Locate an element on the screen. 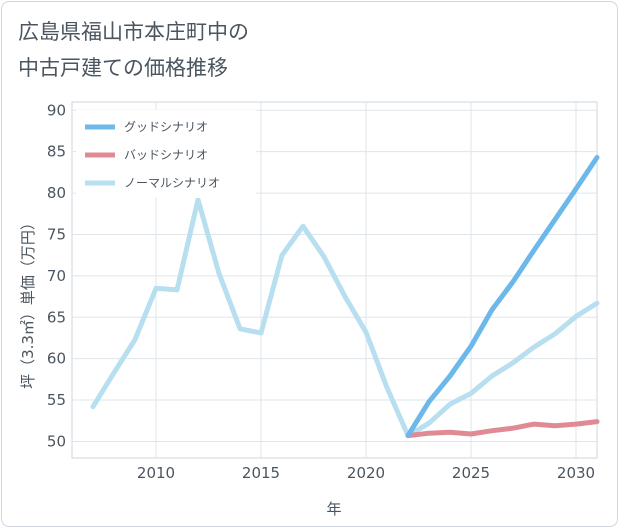 The width and height of the screenshot is (621, 530). legend-label-normal: ノーマルシナリオ is located at coordinates (172, 183).